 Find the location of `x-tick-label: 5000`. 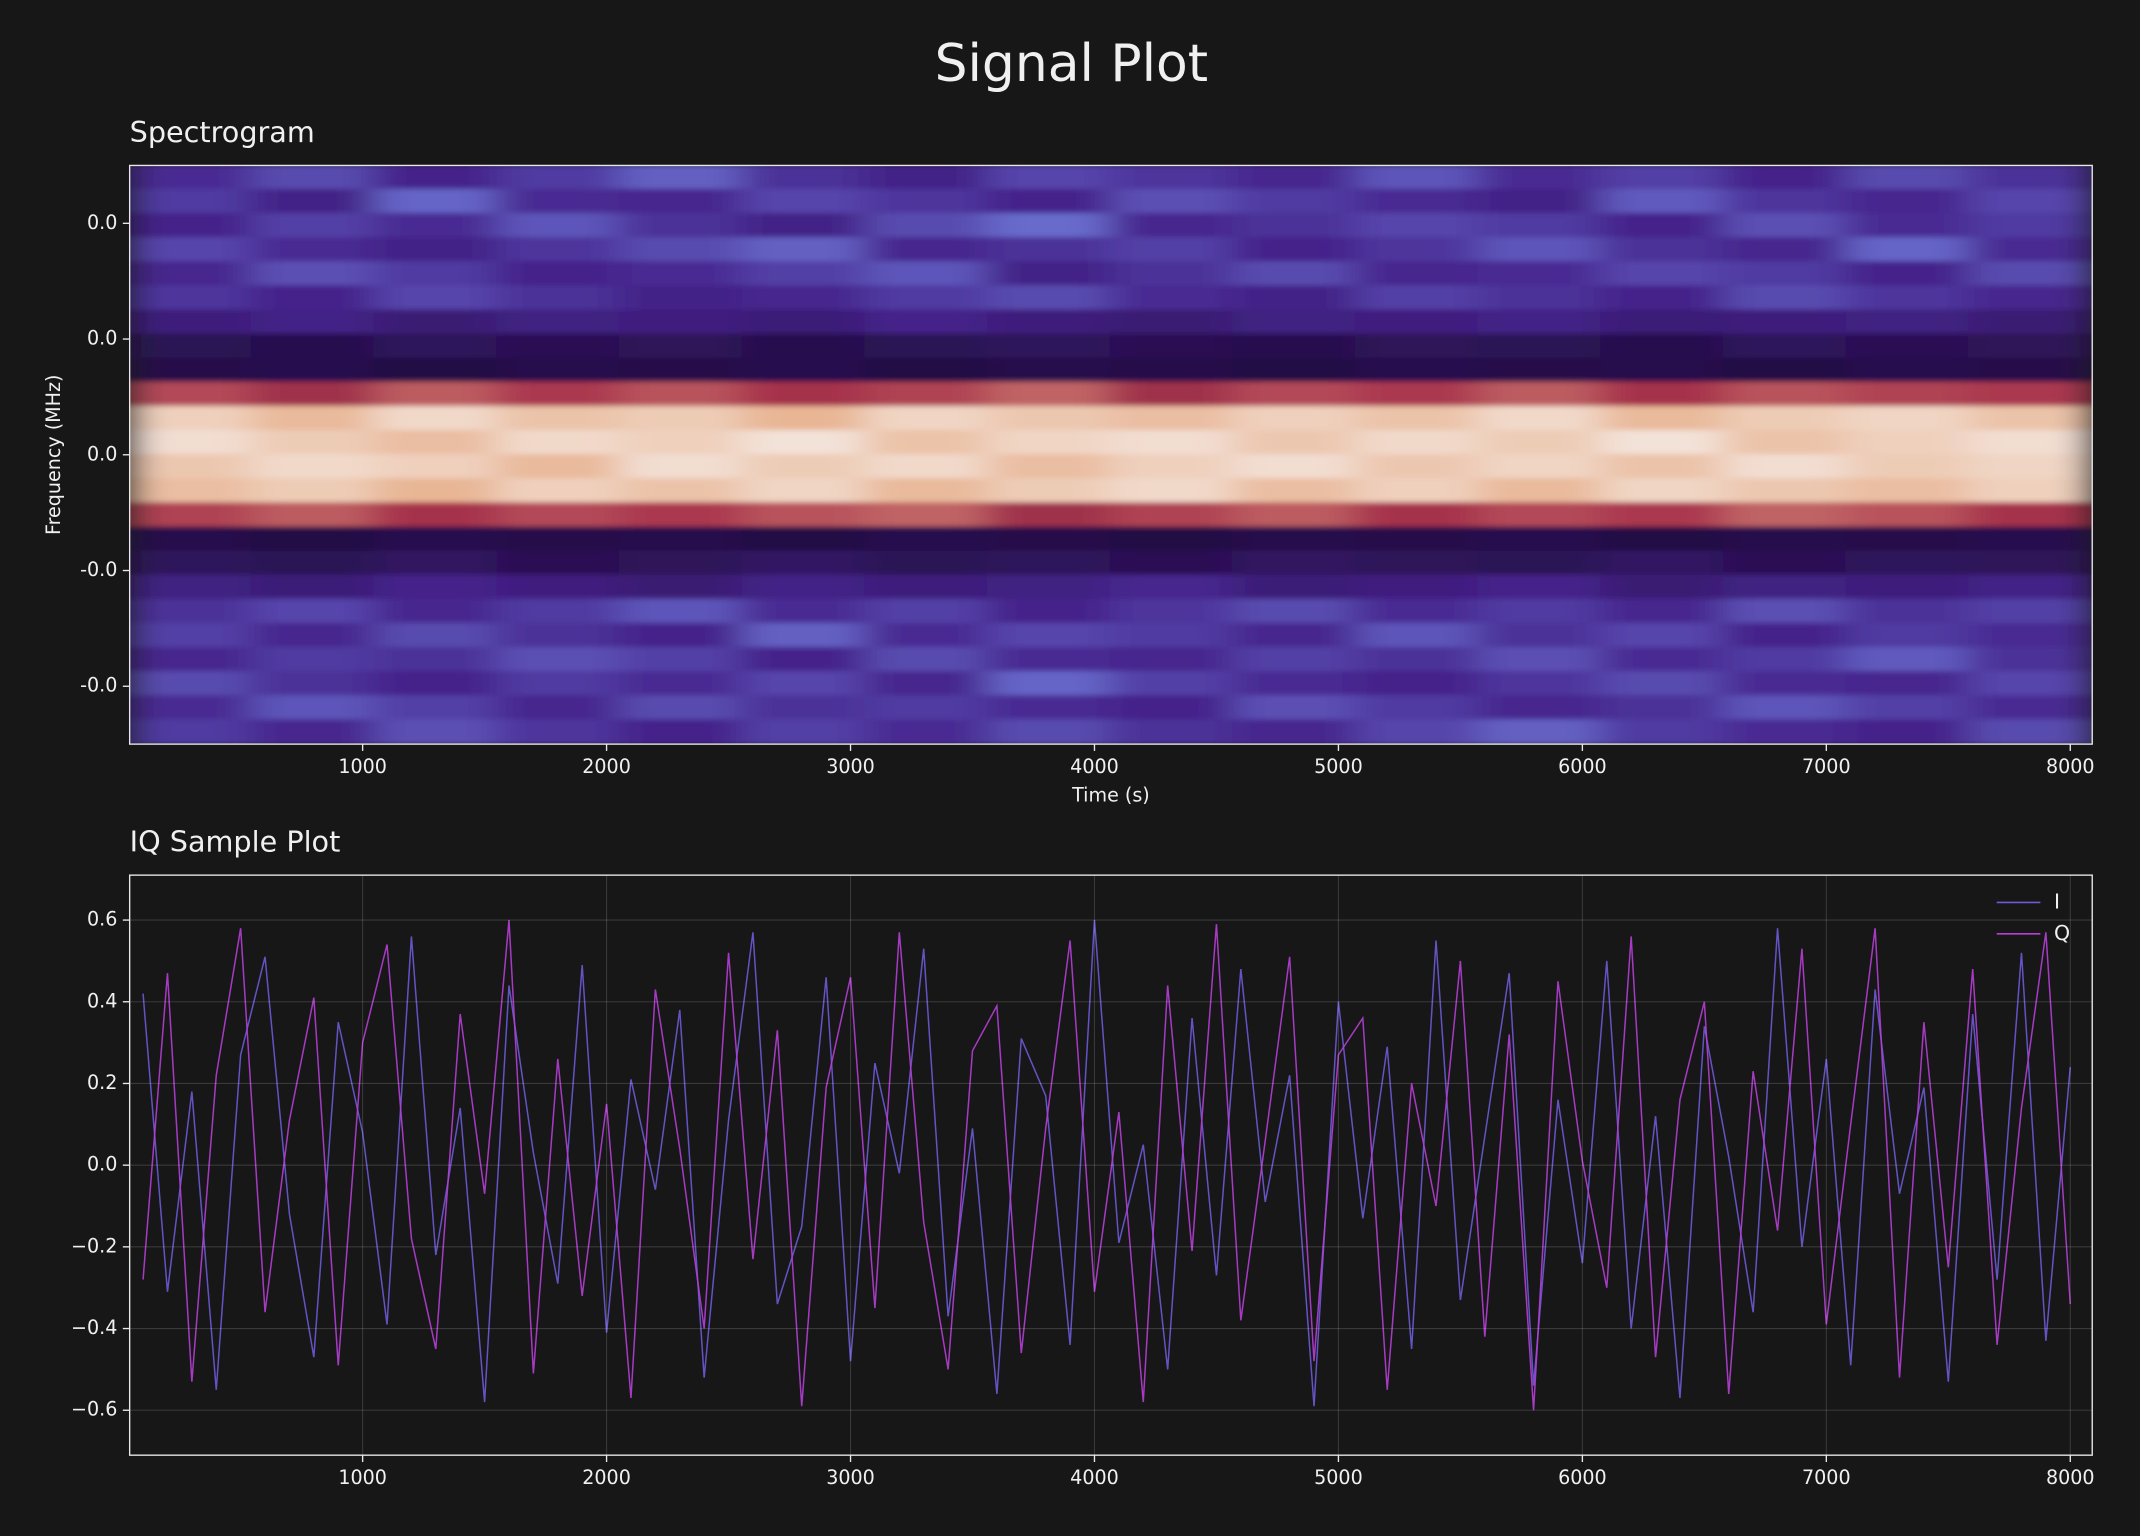

x-tick-label: 5000 is located at coordinates (1338, 1477).